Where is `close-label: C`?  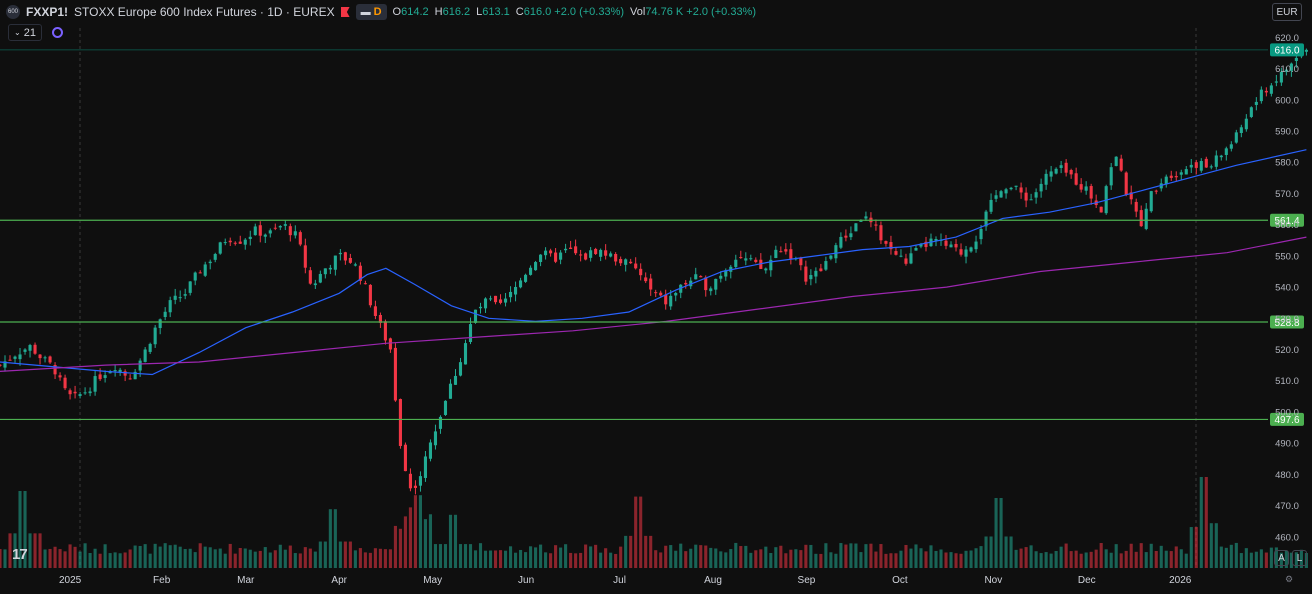
close-label: C is located at coordinates (519, 12).